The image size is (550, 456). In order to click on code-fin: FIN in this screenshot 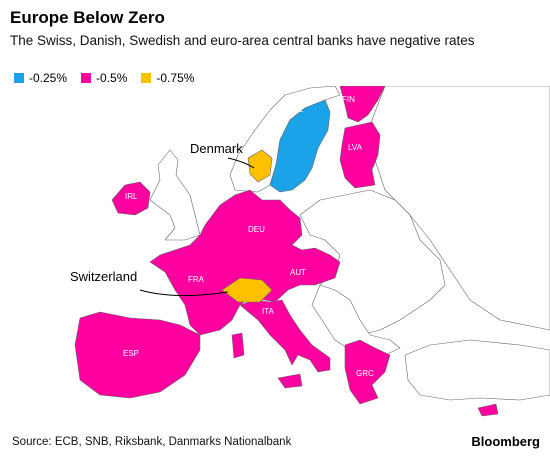, I will do `click(348, 99)`.